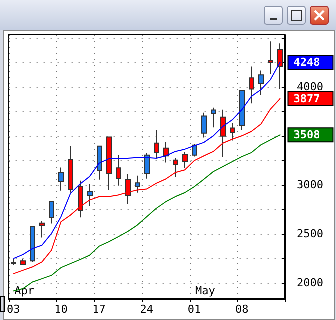 This screenshot has height=320, width=336. I want to click on data-label: 4248, so click(307, 63).